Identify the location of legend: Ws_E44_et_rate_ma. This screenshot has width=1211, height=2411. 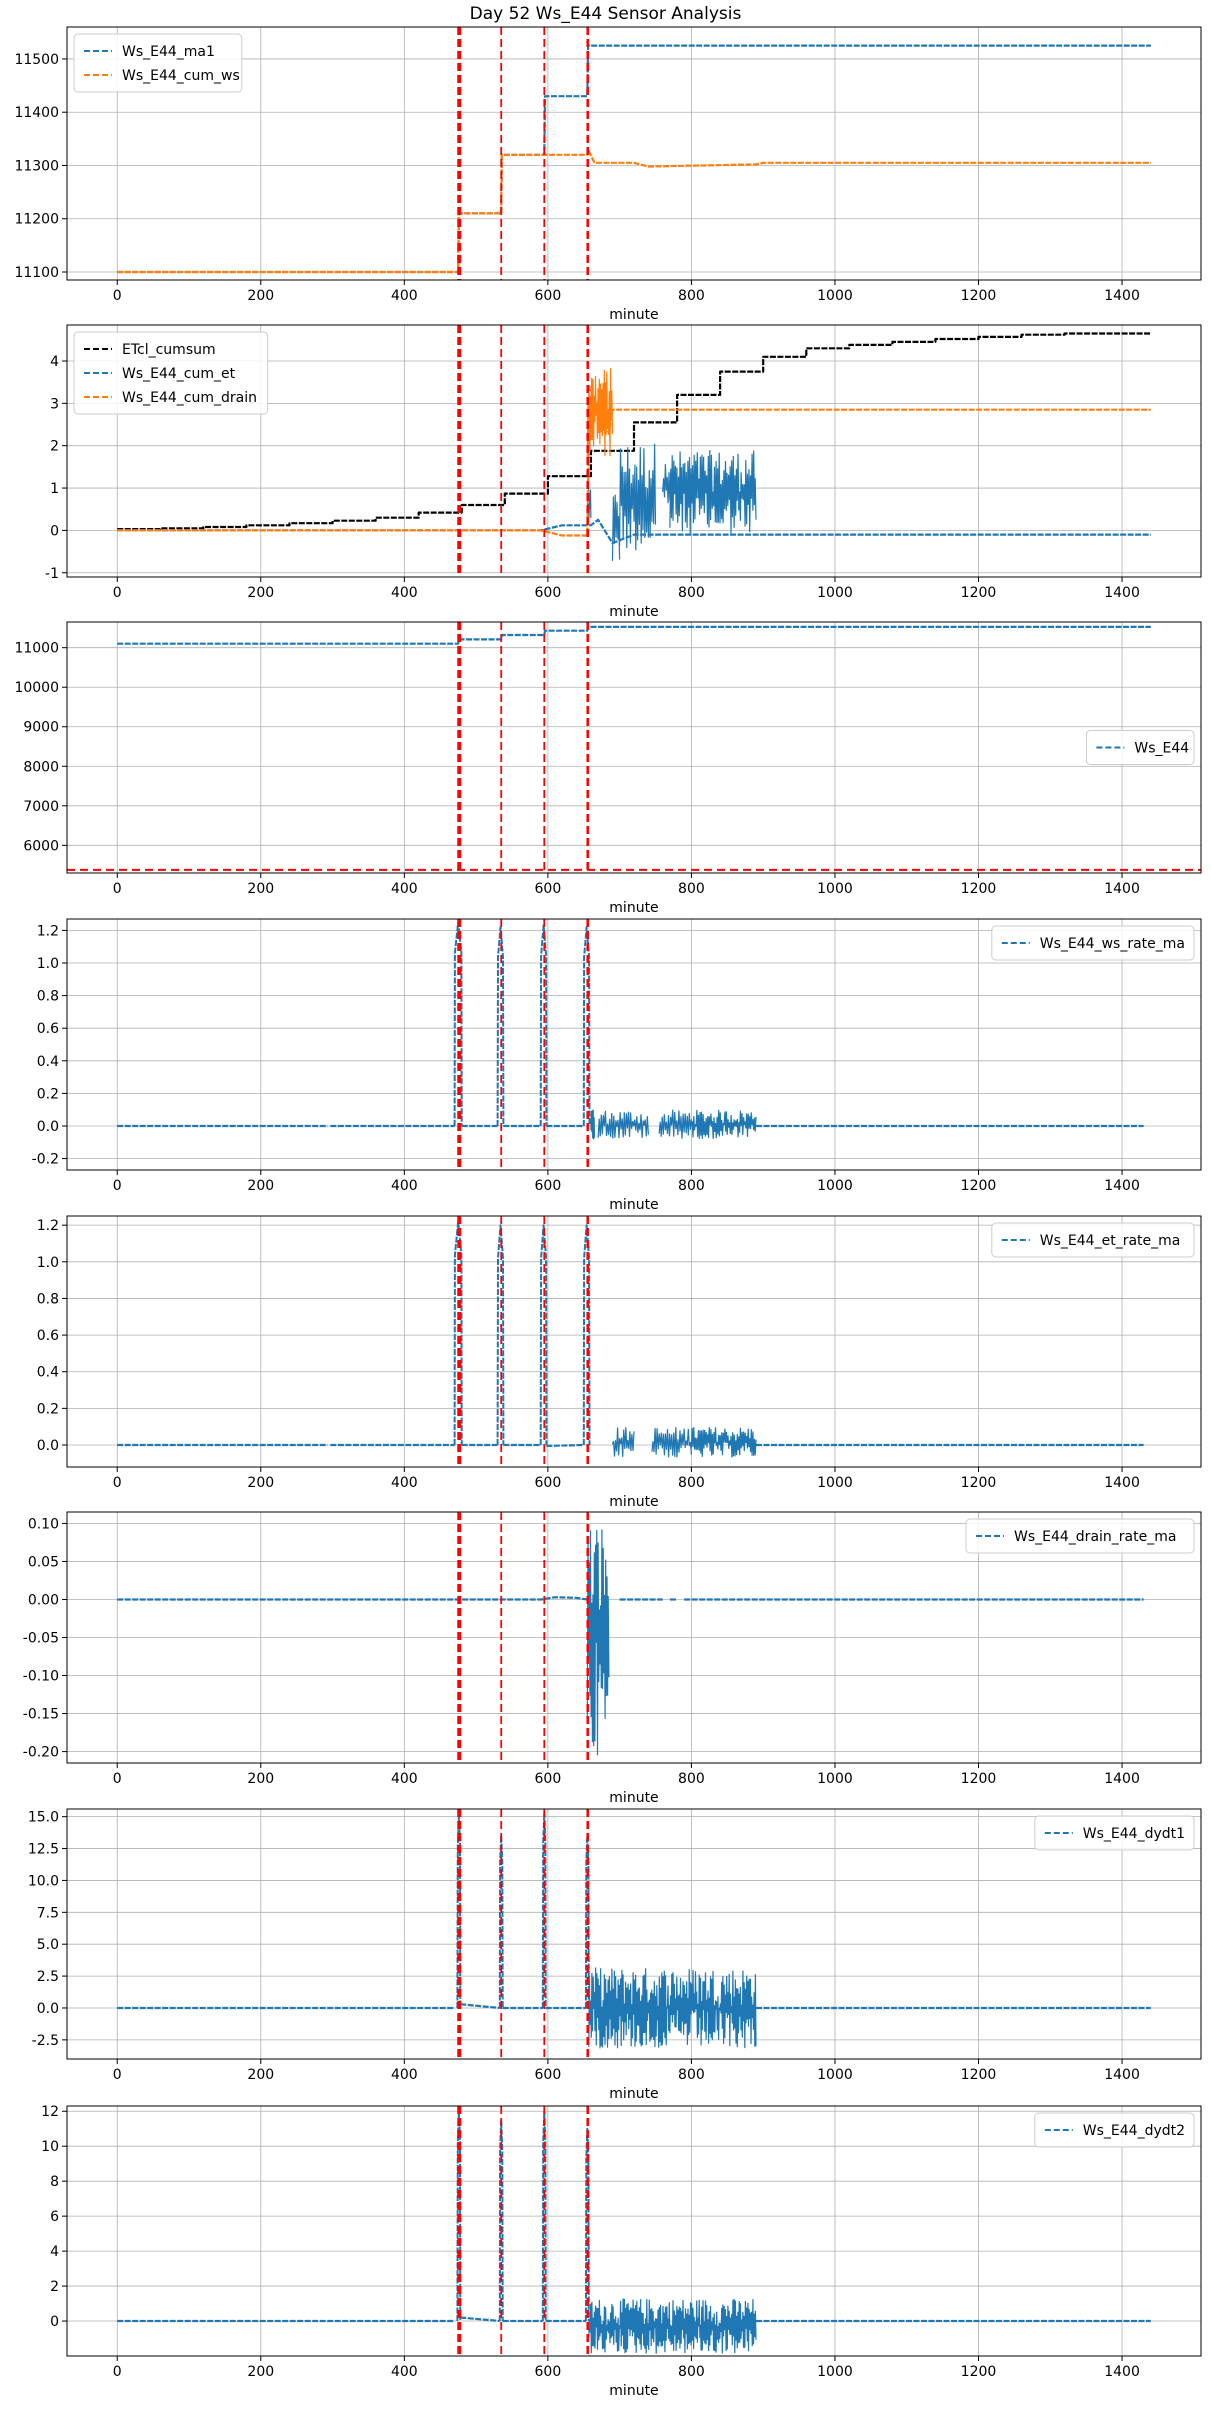
(1093, 1240).